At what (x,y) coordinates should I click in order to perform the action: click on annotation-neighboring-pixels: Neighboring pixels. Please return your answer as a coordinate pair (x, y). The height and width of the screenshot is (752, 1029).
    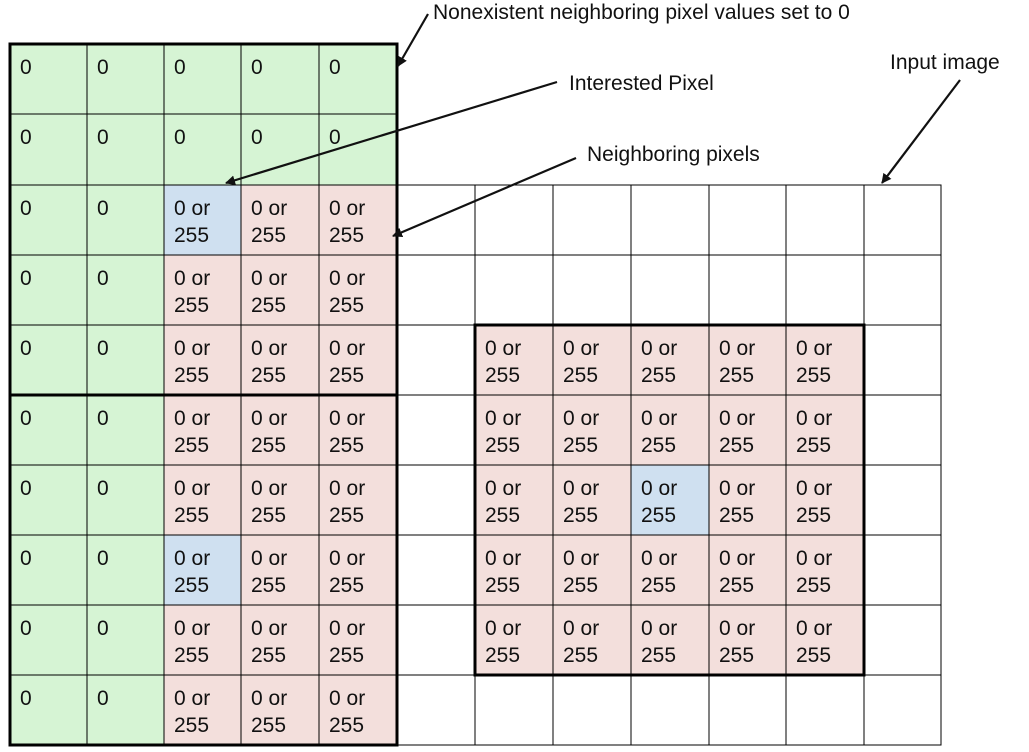
    Looking at the image, I should click on (673, 154).